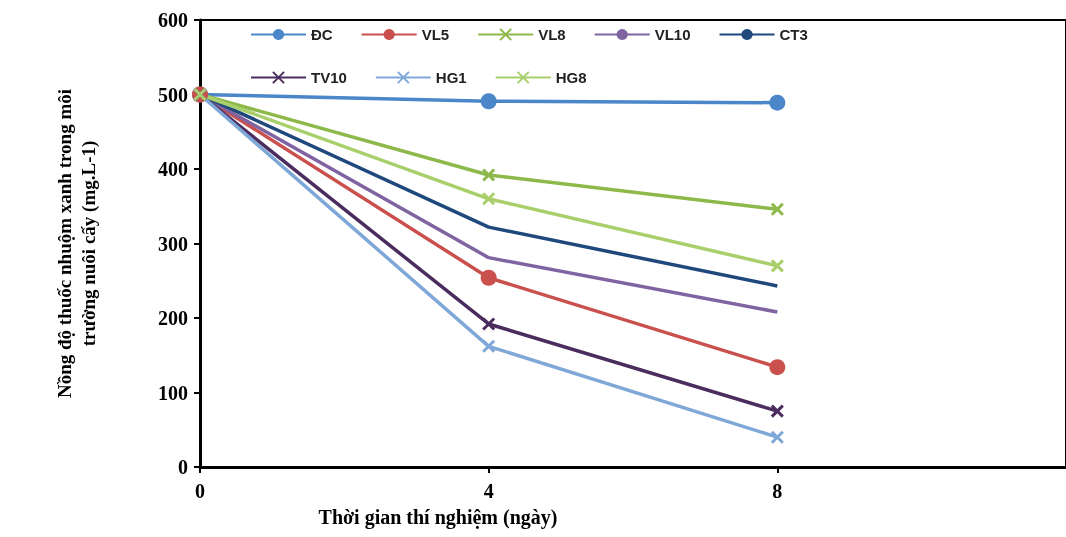 The height and width of the screenshot is (537, 1066). Describe the element at coordinates (173, 169) in the screenshot. I see `y-tick-label: 400` at that location.